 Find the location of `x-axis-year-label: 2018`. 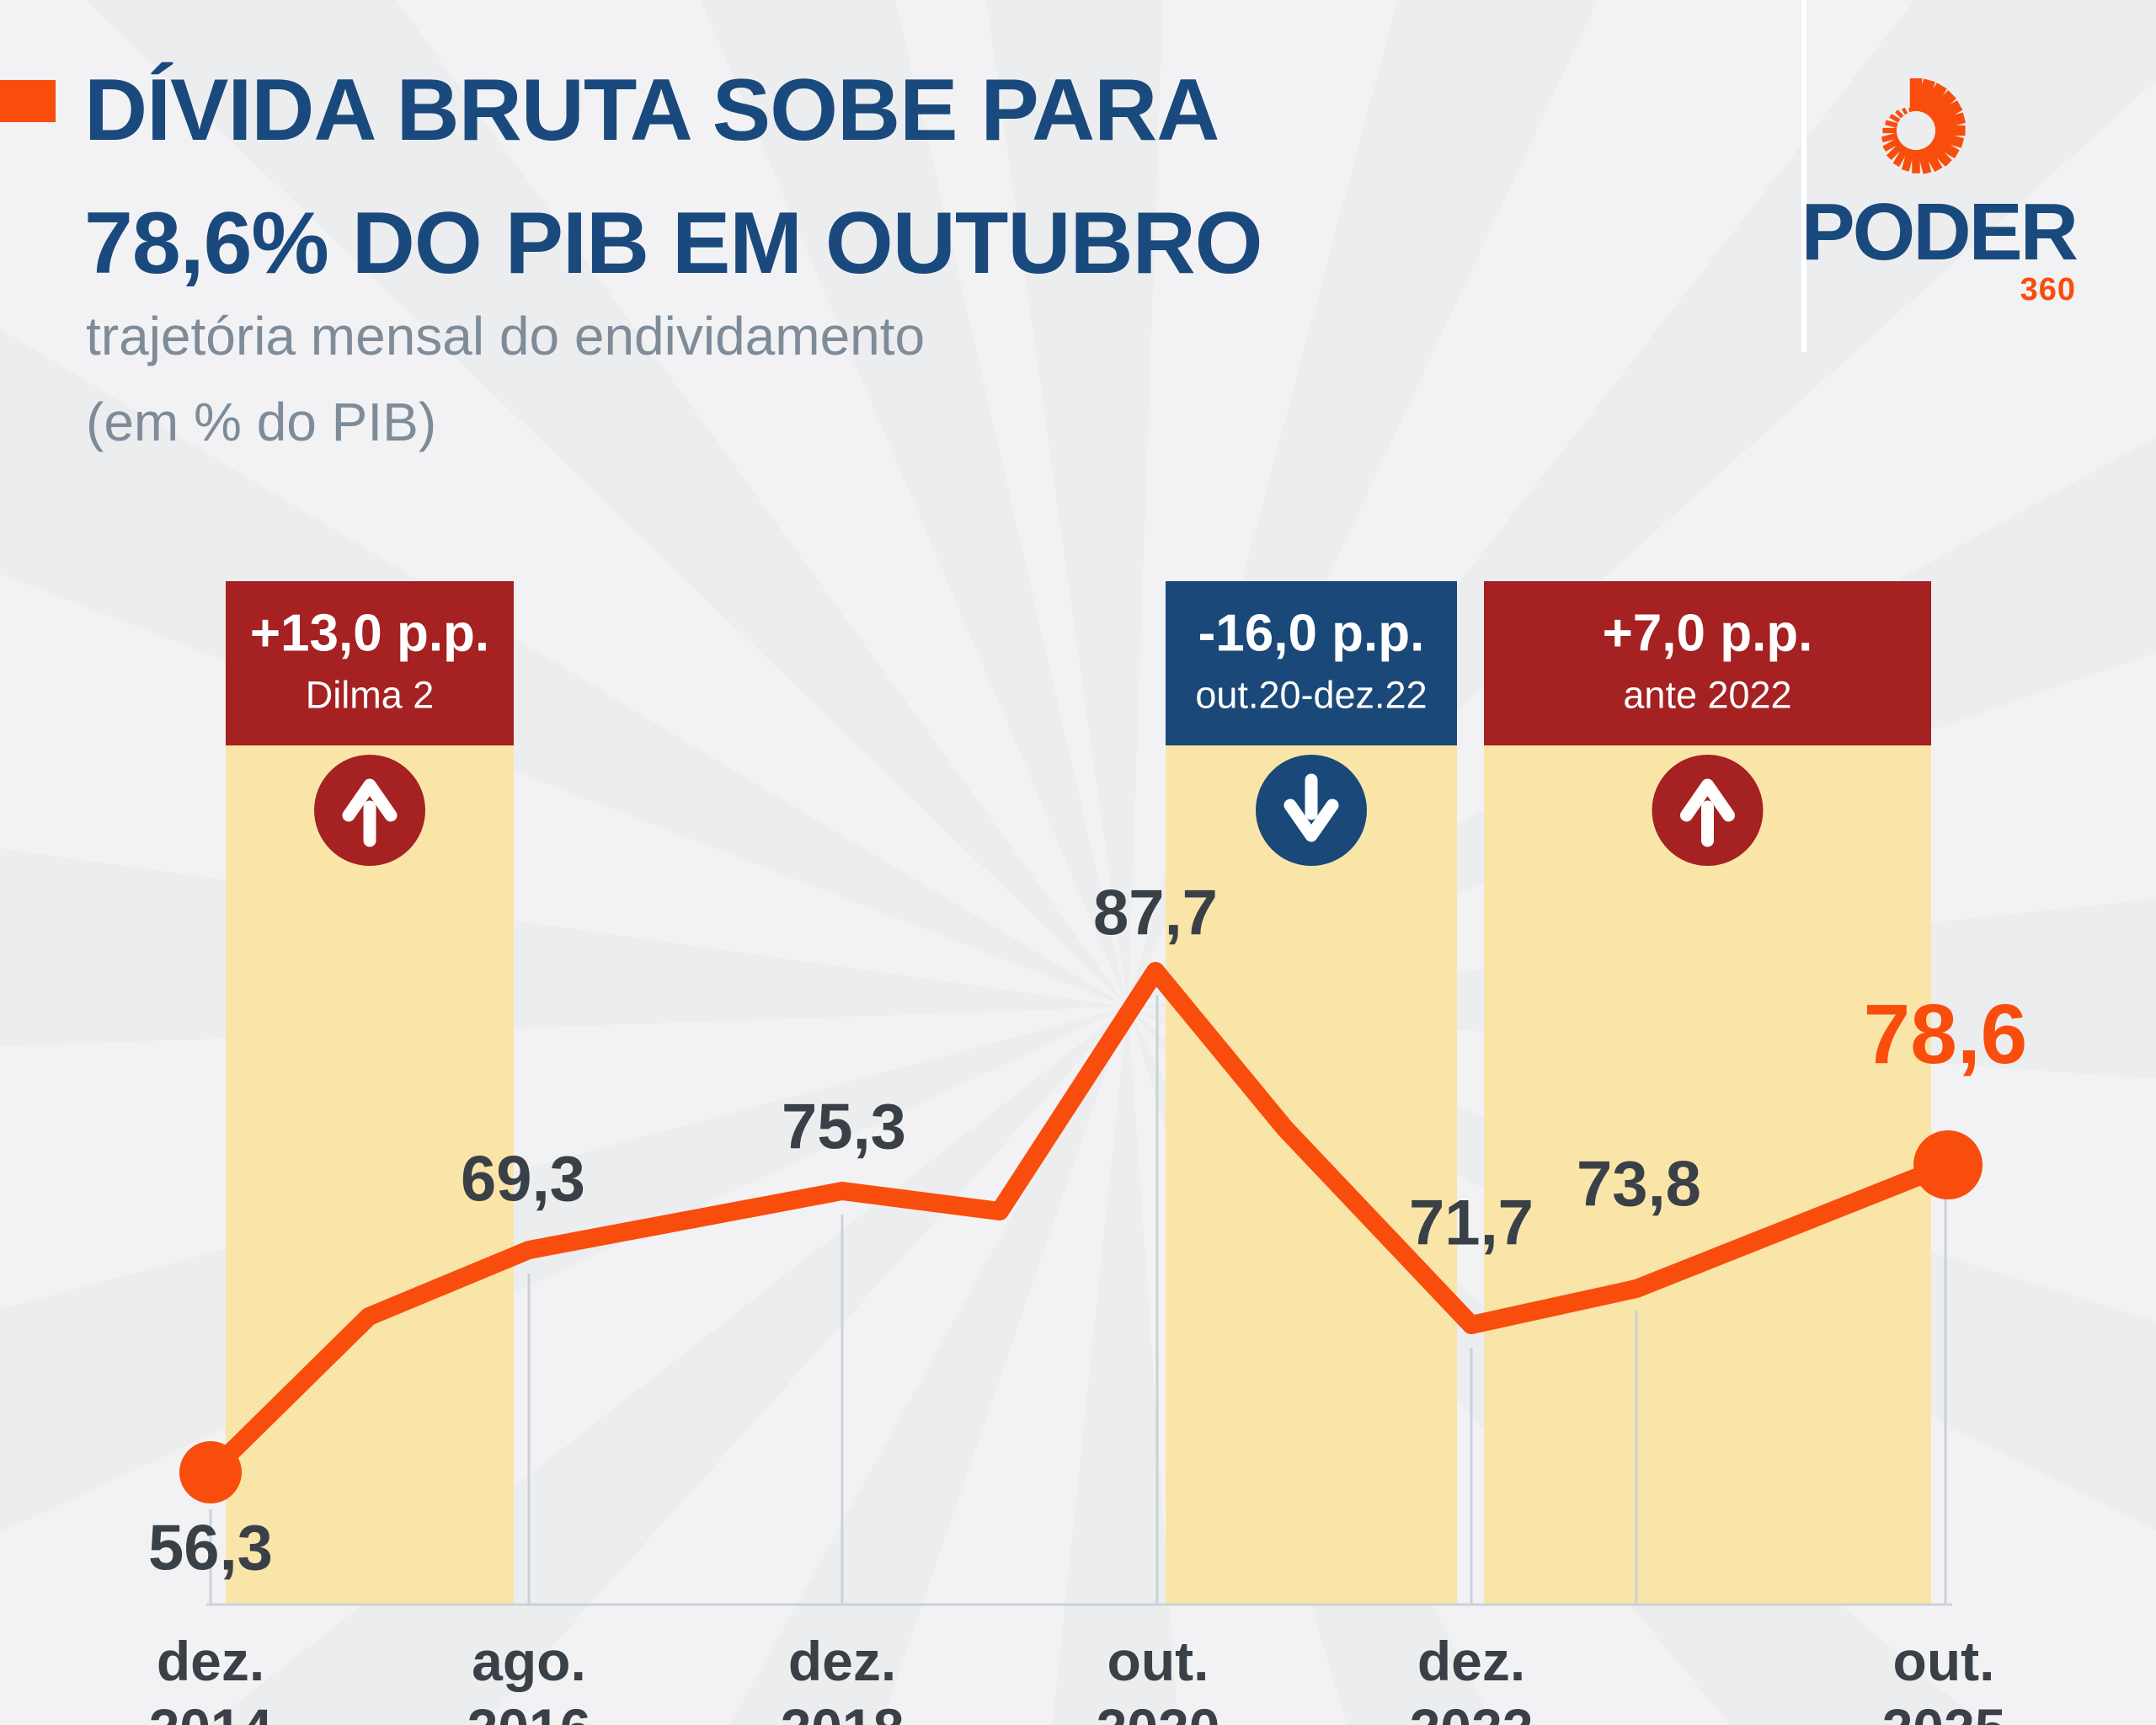

x-axis-year-label: 2018 is located at coordinates (843, 1711).